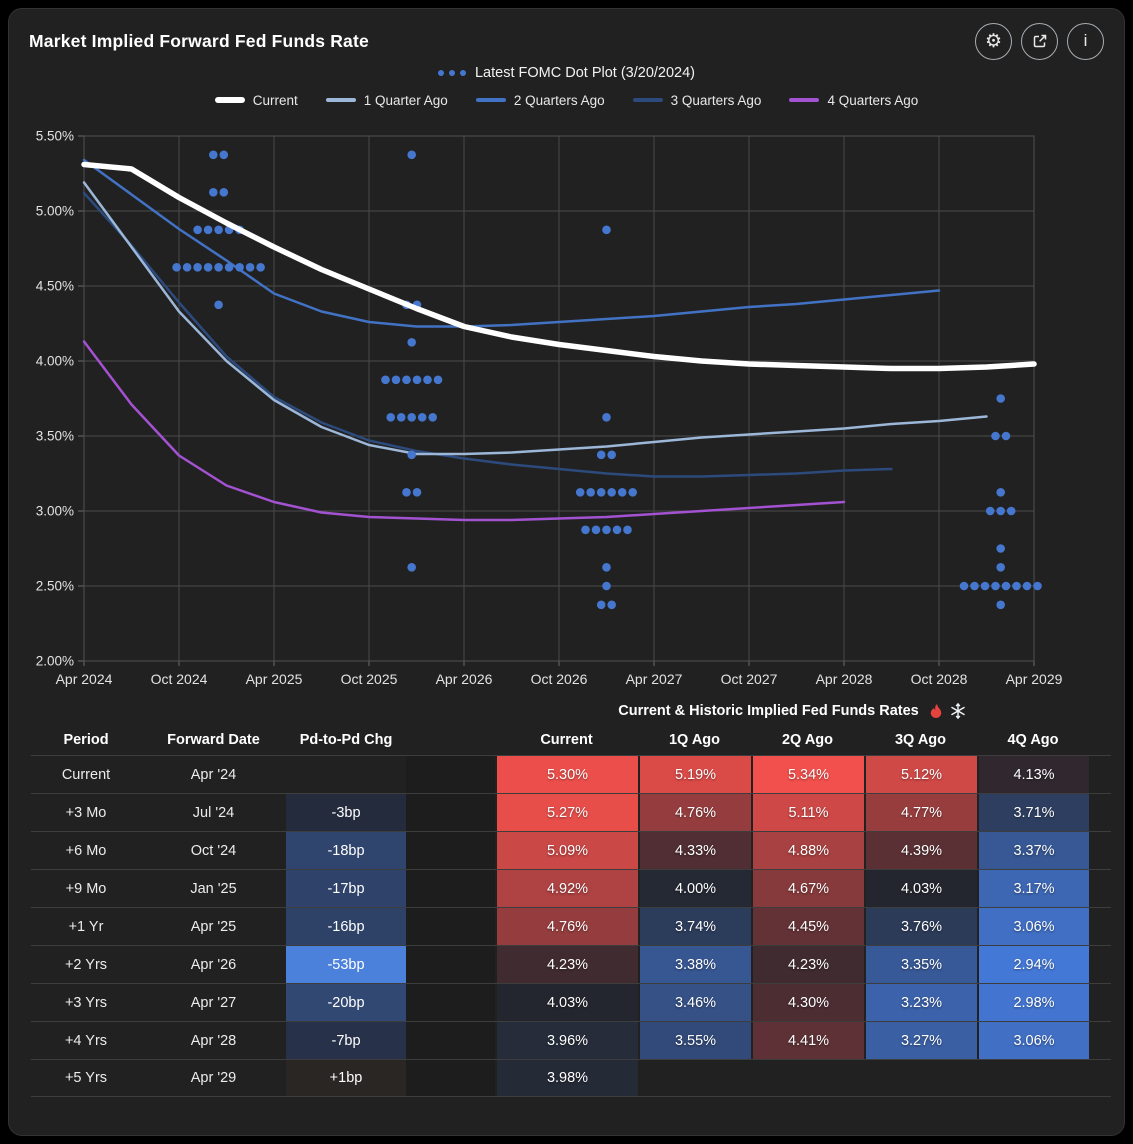 This screenshot has height=1144, width=1133. Describe the element at coordinates (694, 964) in the screenshot. I see `rate-cell-1q-ago: 3.38%` at that location.